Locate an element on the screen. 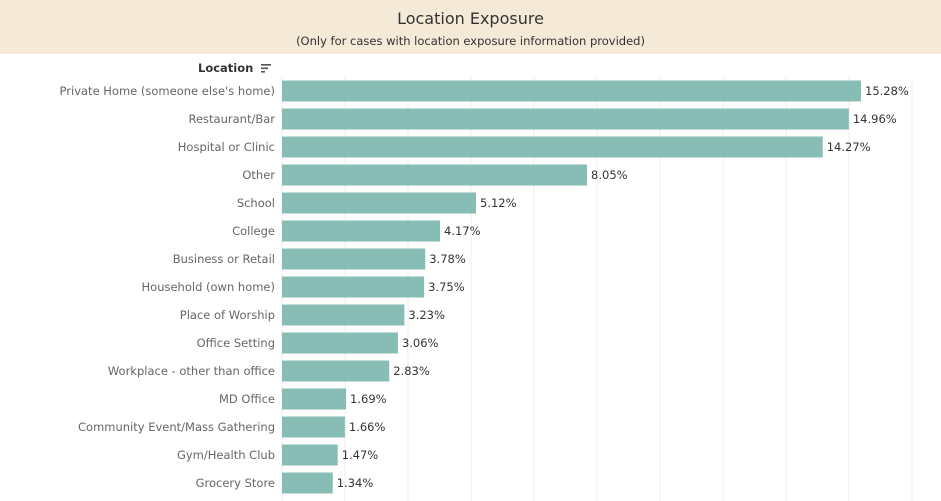  category-label: Other is located at coordinates (258, 175).